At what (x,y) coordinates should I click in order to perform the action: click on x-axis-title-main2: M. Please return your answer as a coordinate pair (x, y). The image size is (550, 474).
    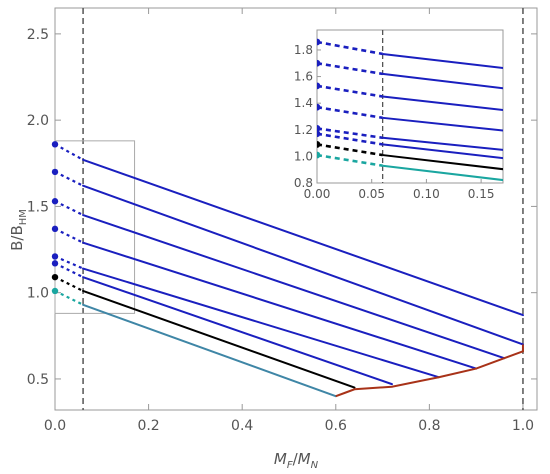
    Looking at the image, I should click on (304, 459).